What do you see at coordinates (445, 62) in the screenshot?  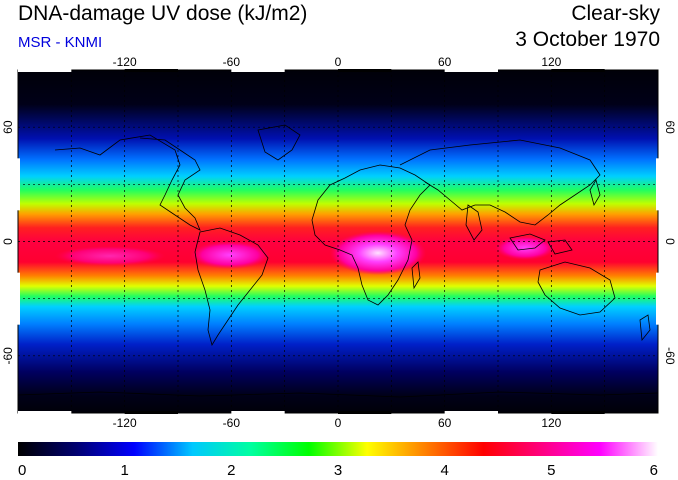 I see `lon-tick-label-top: 60` at bounding box center [445, 62].